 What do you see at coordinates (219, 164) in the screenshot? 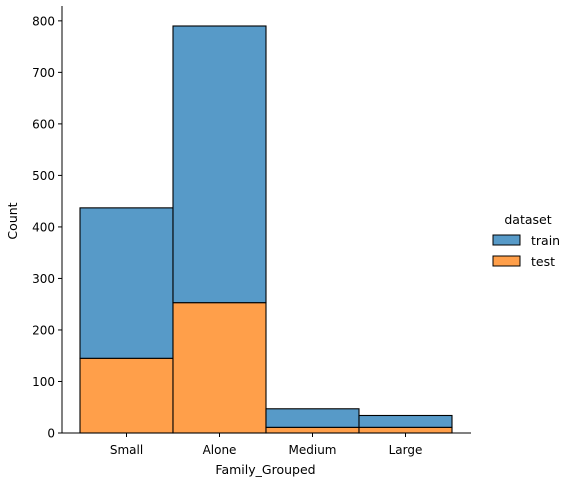
I see `bar-train-alone` at bounding box center [219, 164].